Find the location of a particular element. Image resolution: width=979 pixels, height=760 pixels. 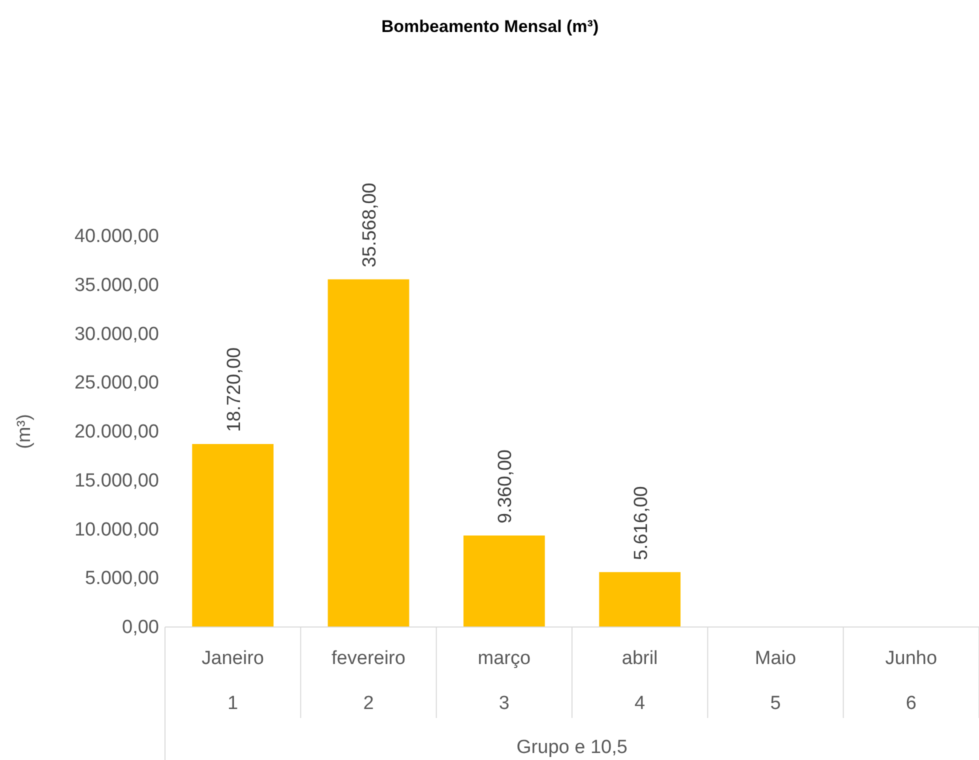

x-tick-label: fevereiro is located at coordinates (369, 658).